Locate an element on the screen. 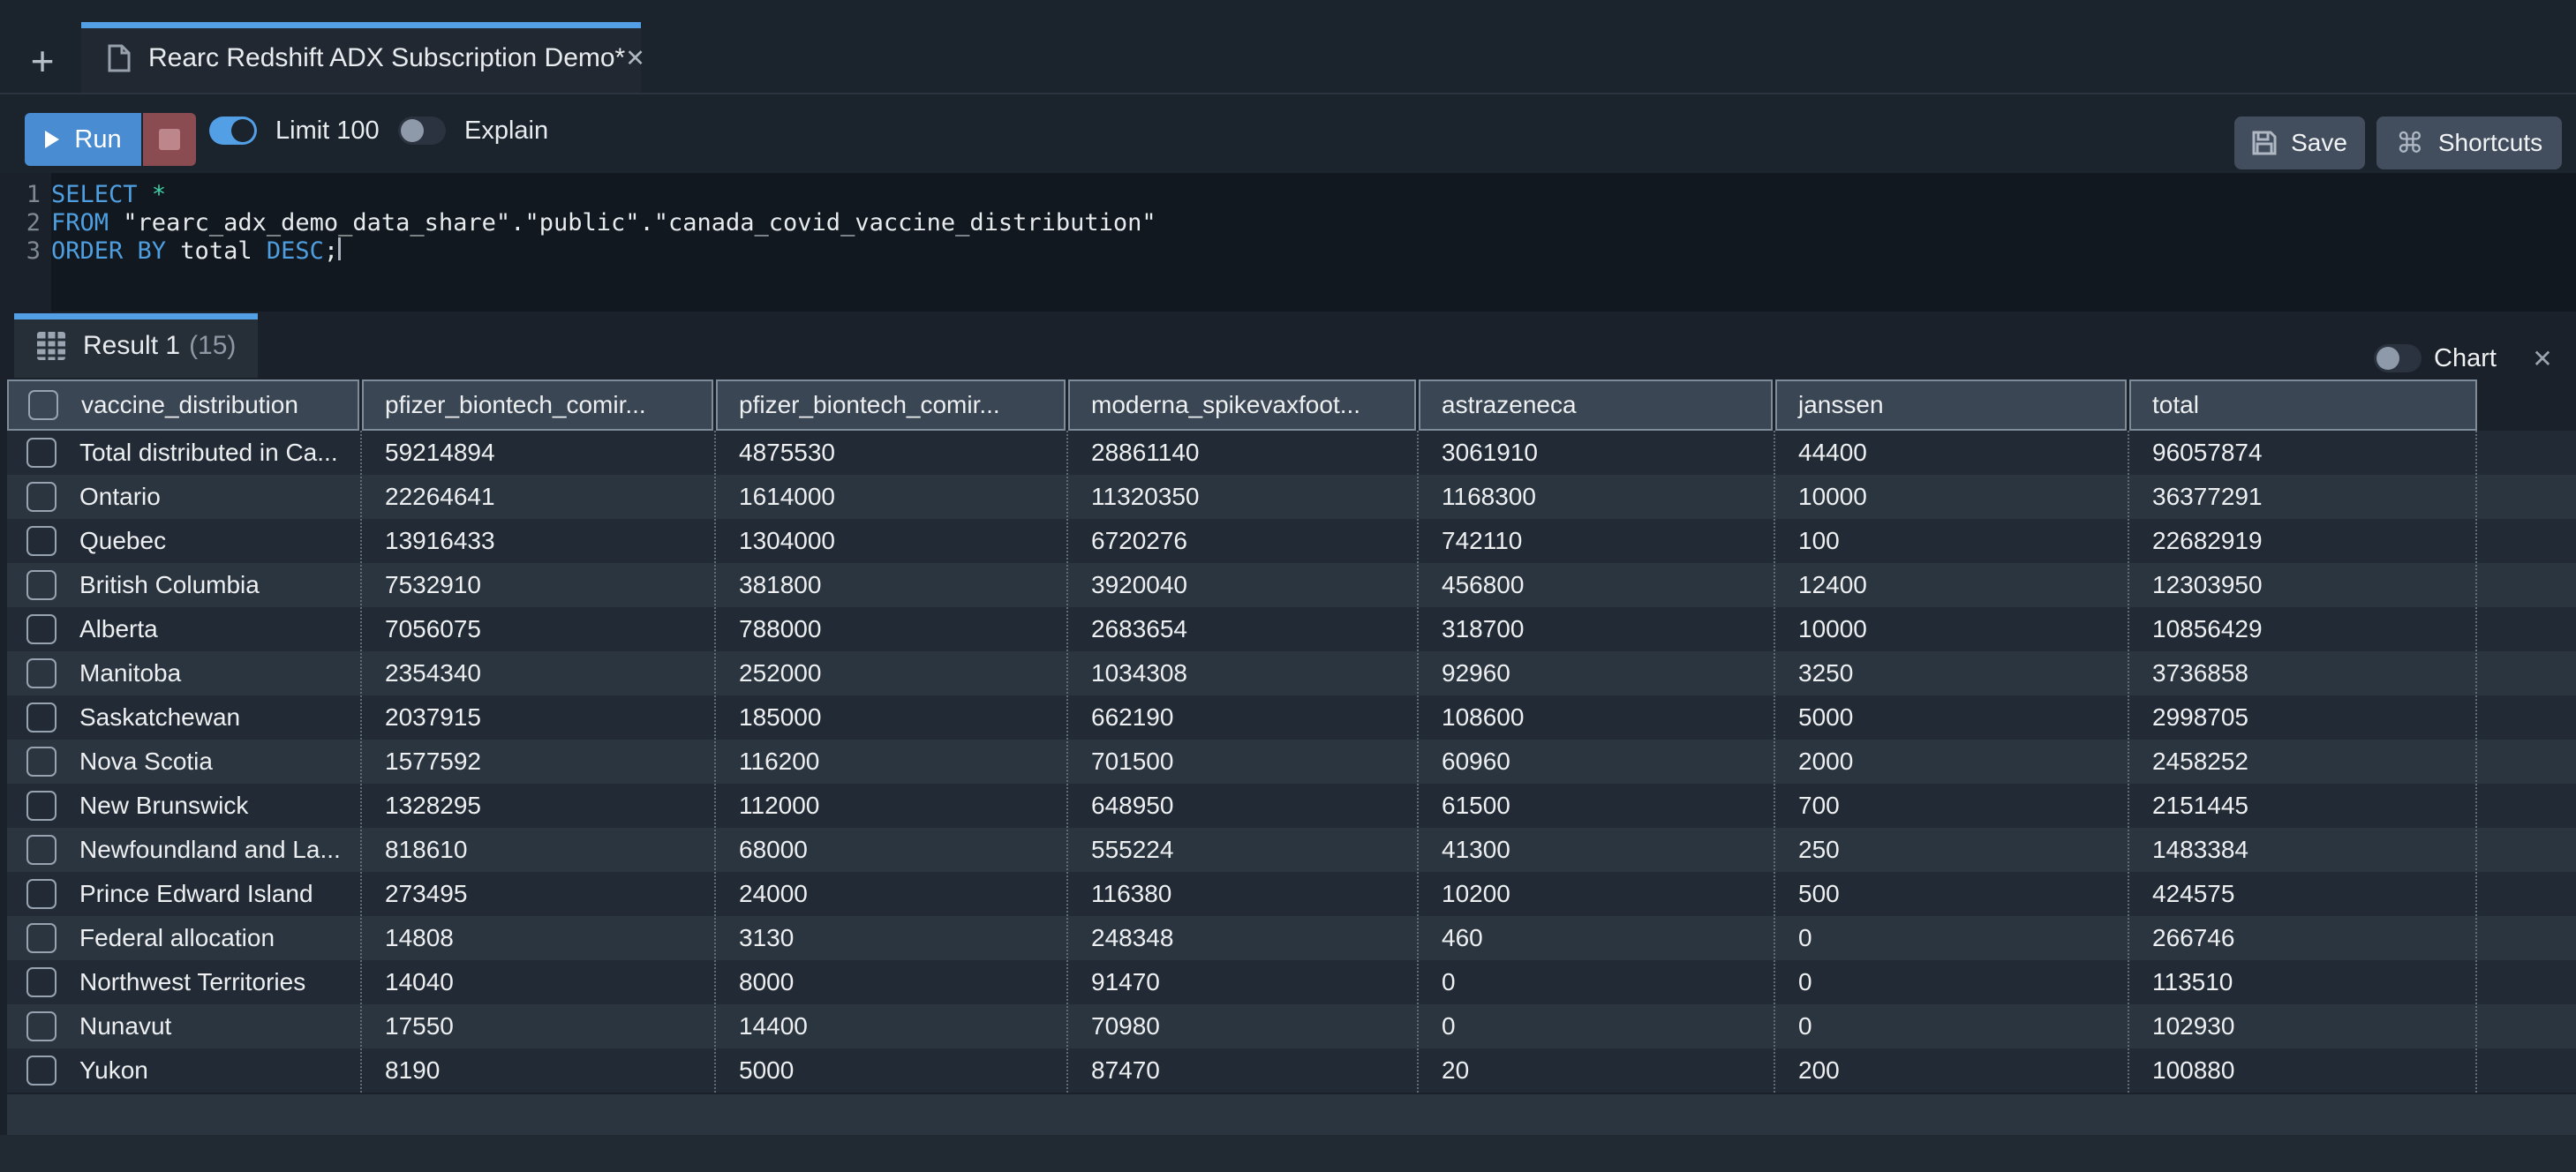 This screenshot has height=1172, width=2576. data-cell: 1483384 is located at coordinates (2303, 850).